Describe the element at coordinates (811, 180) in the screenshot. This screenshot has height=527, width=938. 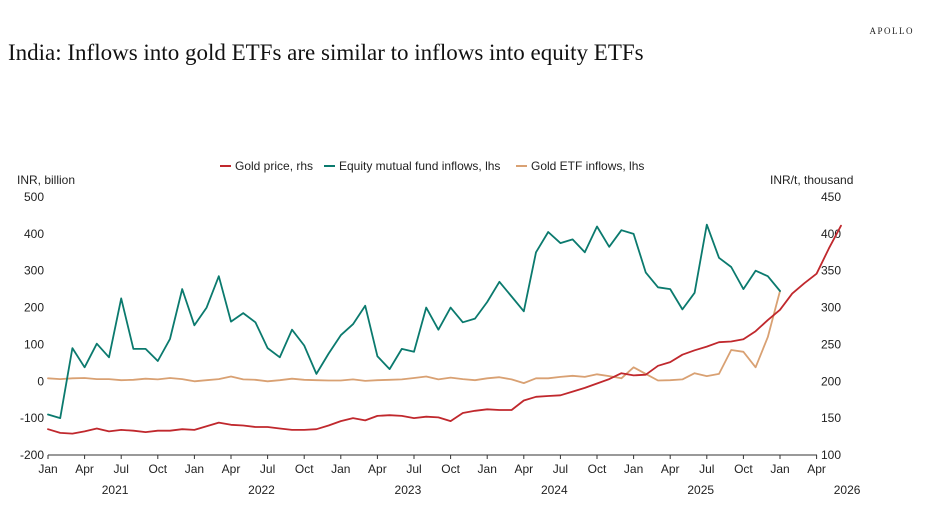
I see `right-axis-title: INR/t, thousand` at that location.